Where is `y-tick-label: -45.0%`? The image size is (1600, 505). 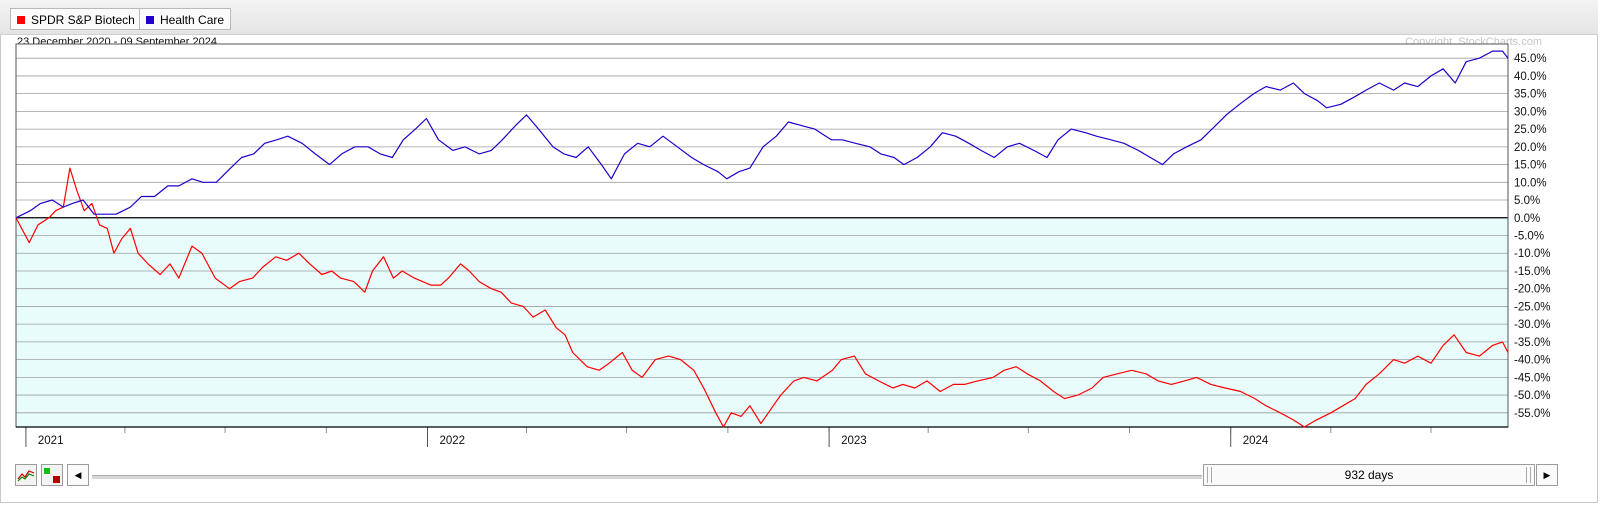 y-tick-label: -45.0% is located at coordinates (1532, 378).